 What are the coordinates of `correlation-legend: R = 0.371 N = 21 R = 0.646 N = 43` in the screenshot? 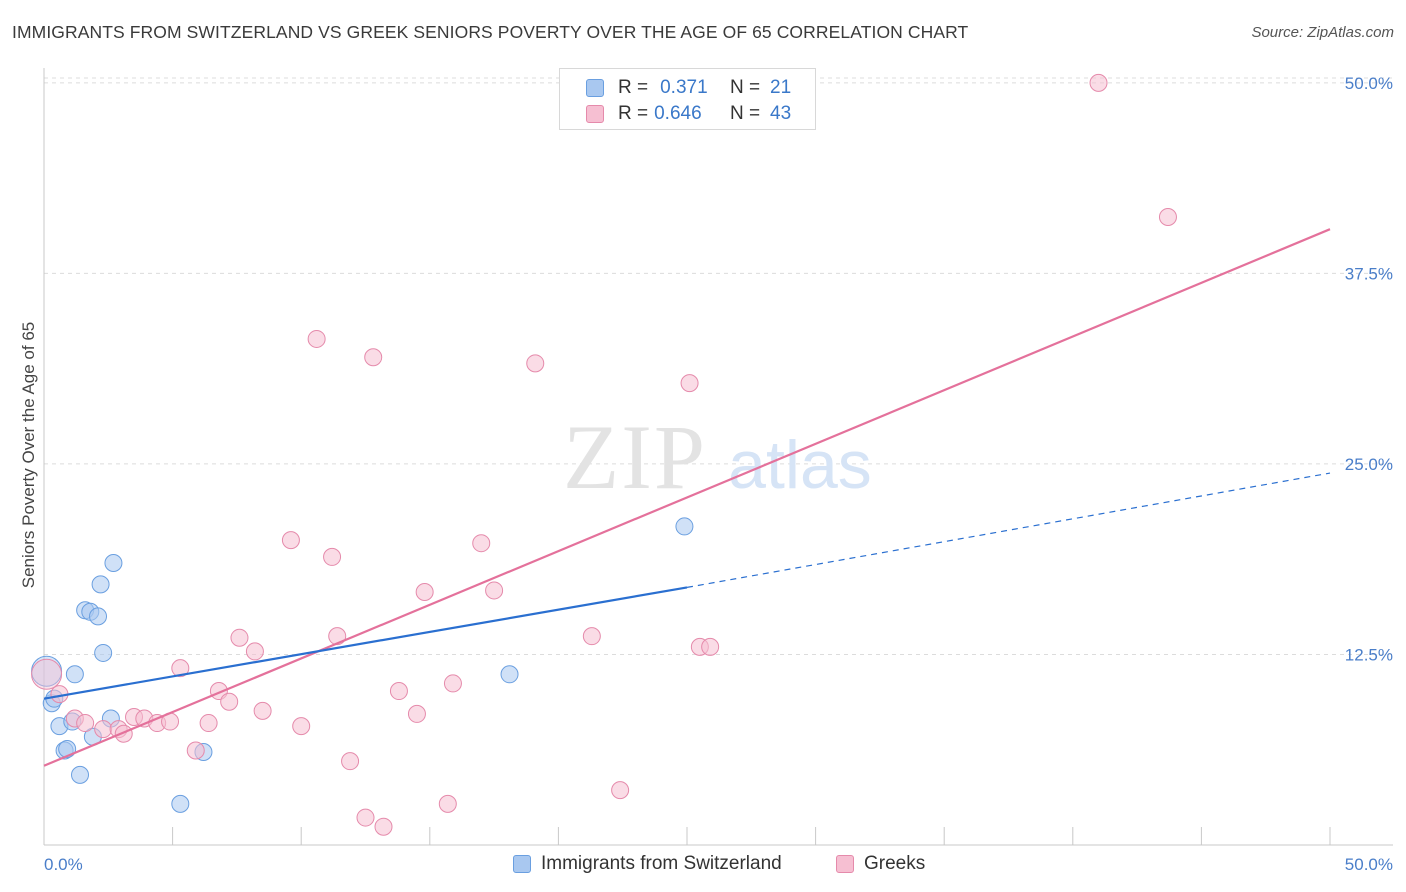 It's located at (687, 99).